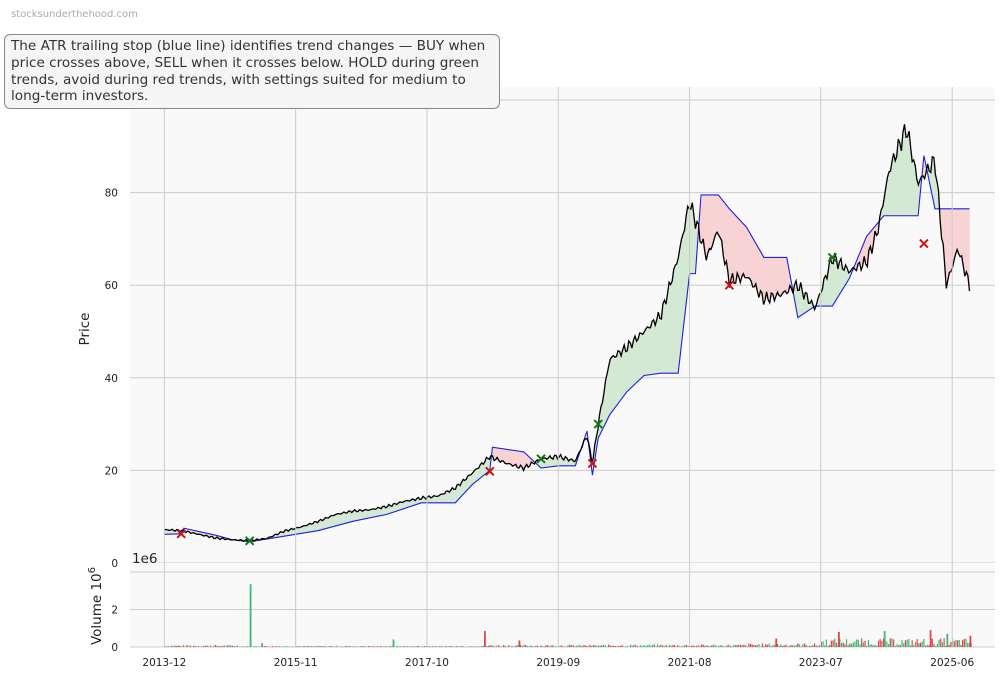 The height and width of the screenshot is (678, 1004). I want to click on sell-signal-marker, so click(490, 471).